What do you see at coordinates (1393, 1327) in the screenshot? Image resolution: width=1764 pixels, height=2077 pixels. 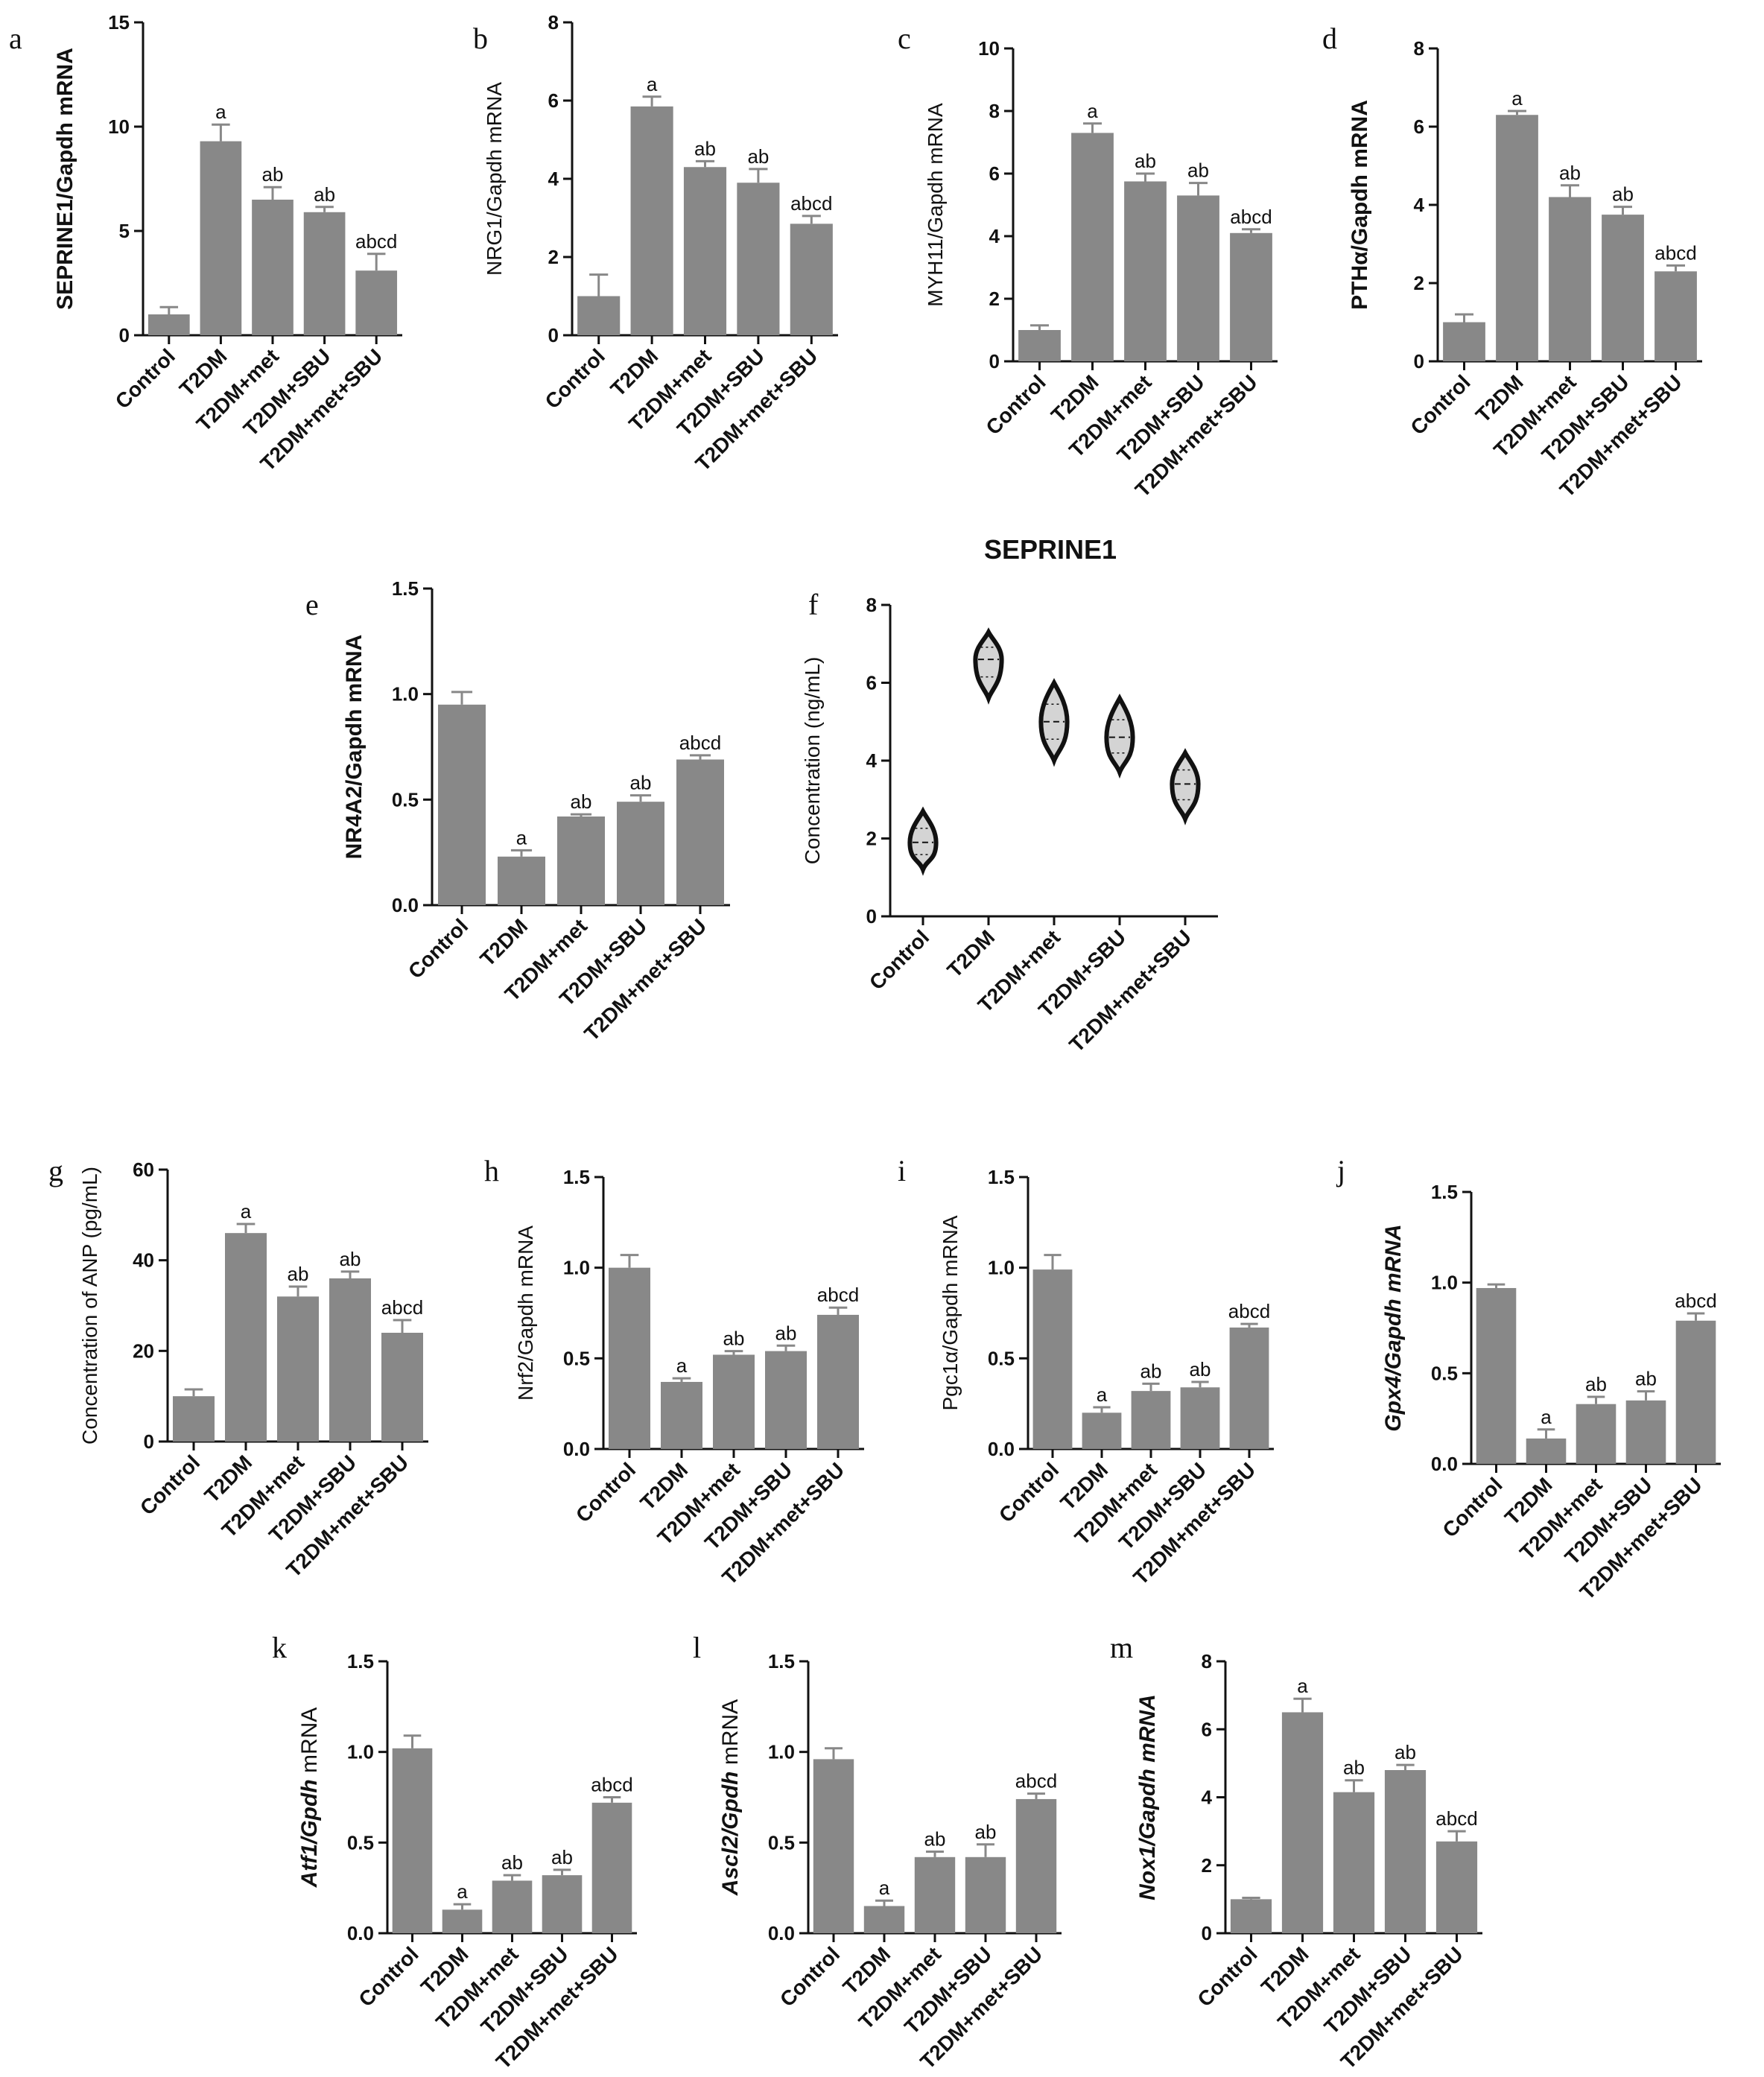 I see `y-axis-label: Gpx4/Gapdh mRNA` at bounding box center [1393, 1327].